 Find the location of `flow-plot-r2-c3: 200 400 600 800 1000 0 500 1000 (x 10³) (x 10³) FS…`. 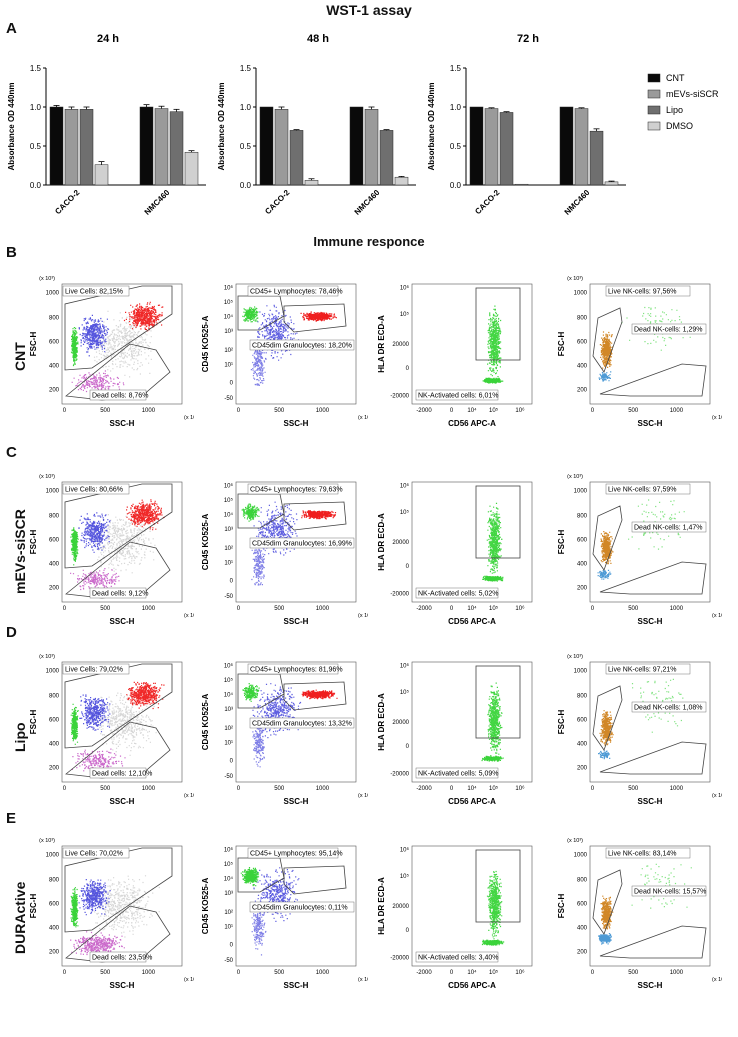

flow-plot-r2-c3: 200 400 600 800 1000 0 500 1000 (x 10³) (x 10³) FS… is located at coordinates (639, 730).